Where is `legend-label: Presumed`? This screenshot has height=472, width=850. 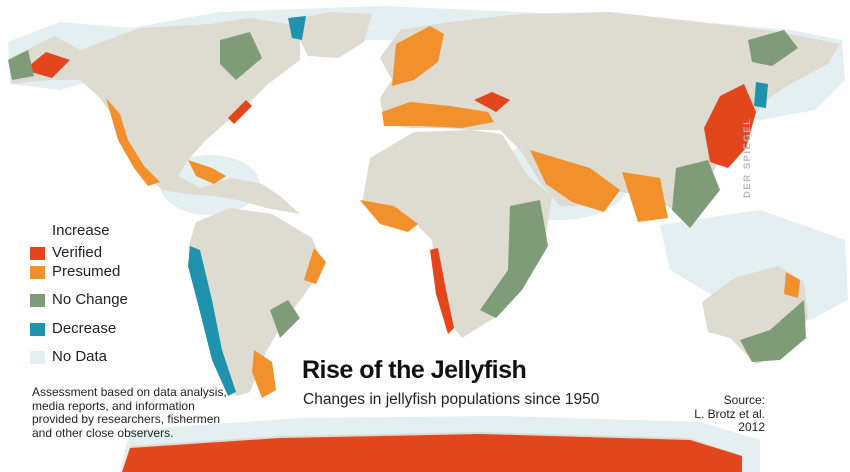 legend-label: Presumed is located at coordinates (86, 271).